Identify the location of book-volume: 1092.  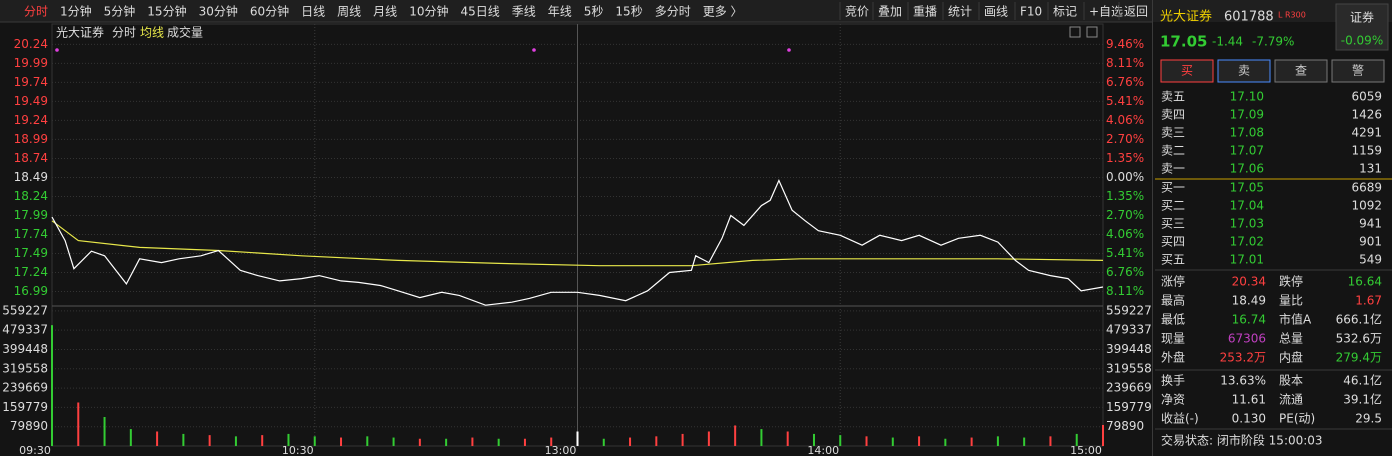
(1366, 206).